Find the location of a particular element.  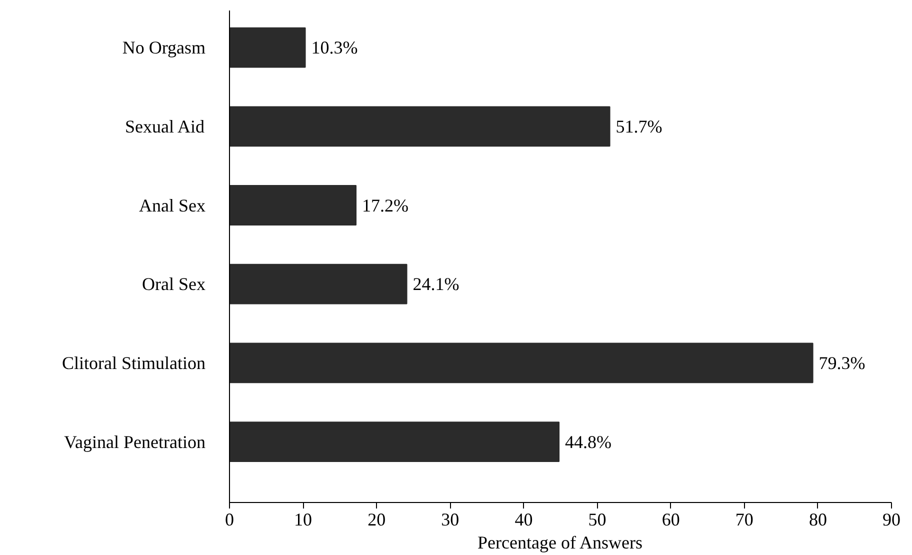

x-tick-label: 80 is located at coordinates (817, 520).